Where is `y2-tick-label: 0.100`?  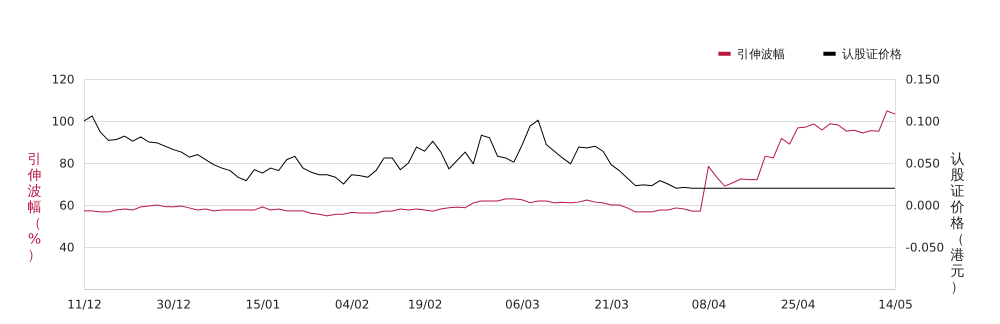
y2-tick-label: 0.100 is located at coordinates (923, 121).